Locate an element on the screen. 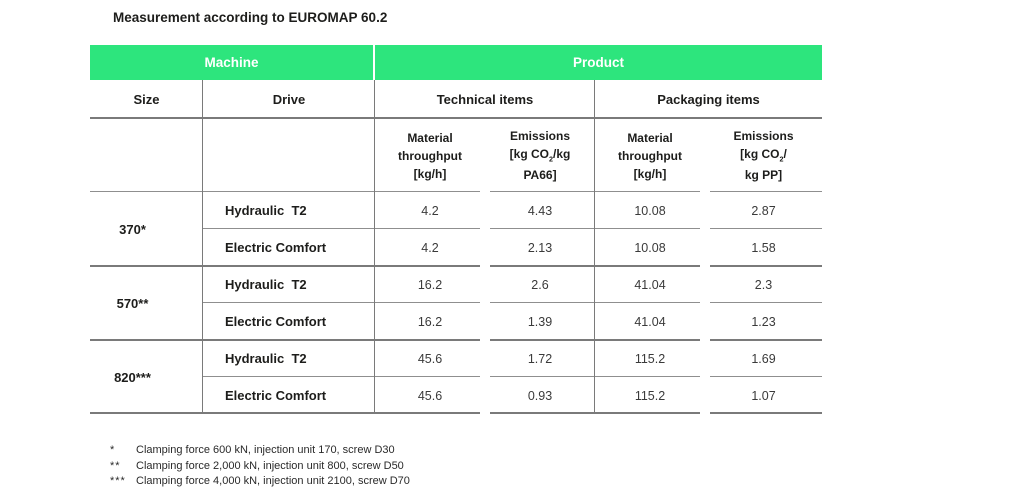 The height and width of the screenshot is (499, 1024). footnote-marker: ** is located at coordinates (115, 465).